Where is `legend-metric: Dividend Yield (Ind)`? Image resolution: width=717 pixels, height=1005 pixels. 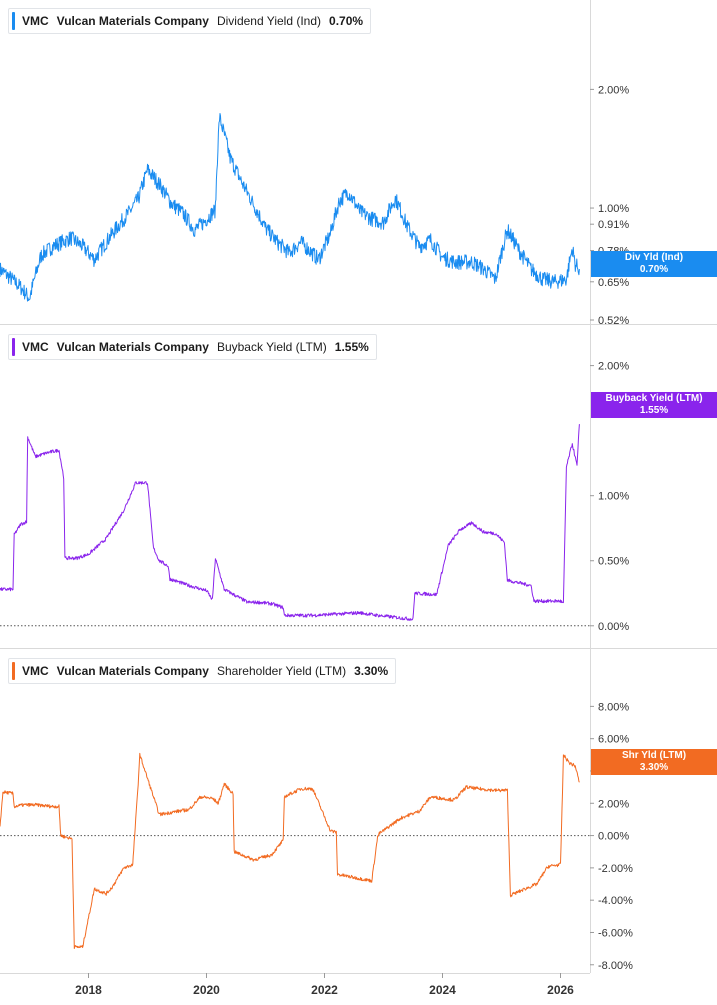
legend-metric: Dividend Yield (Ind) is located at coordinates (269, 21).